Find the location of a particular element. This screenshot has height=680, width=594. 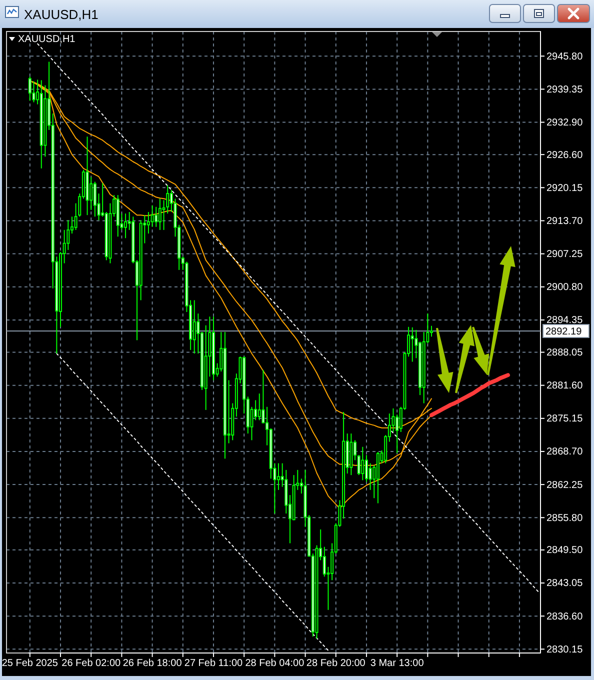

y-tick-label: 2881.60 is located at coordinates (565, 386).